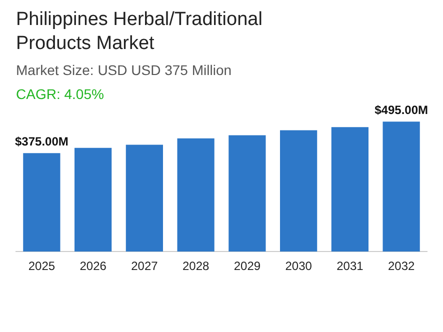  Describe the element at coordinates (298, 266) in the screenshot. I see `x-tick-label: 2030` at that location.